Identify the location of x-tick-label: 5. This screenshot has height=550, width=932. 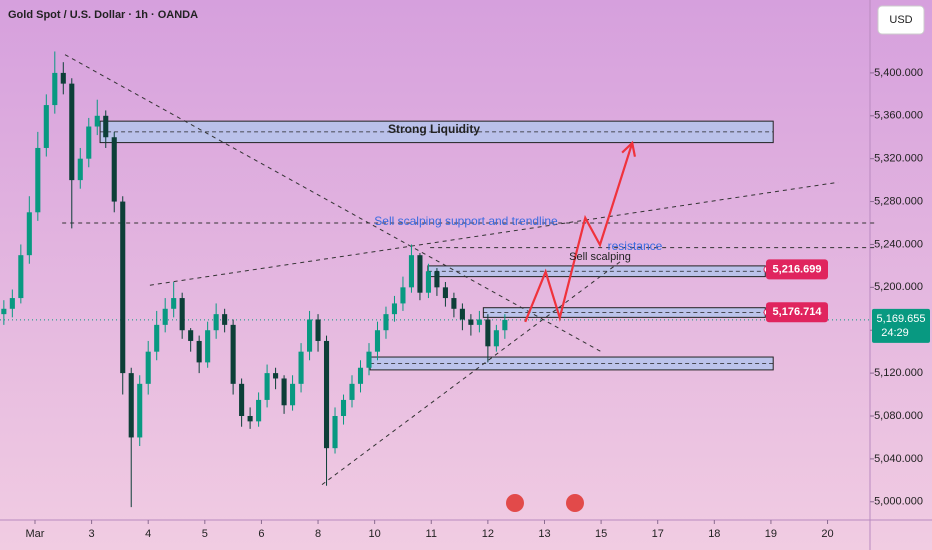
(205, 534).